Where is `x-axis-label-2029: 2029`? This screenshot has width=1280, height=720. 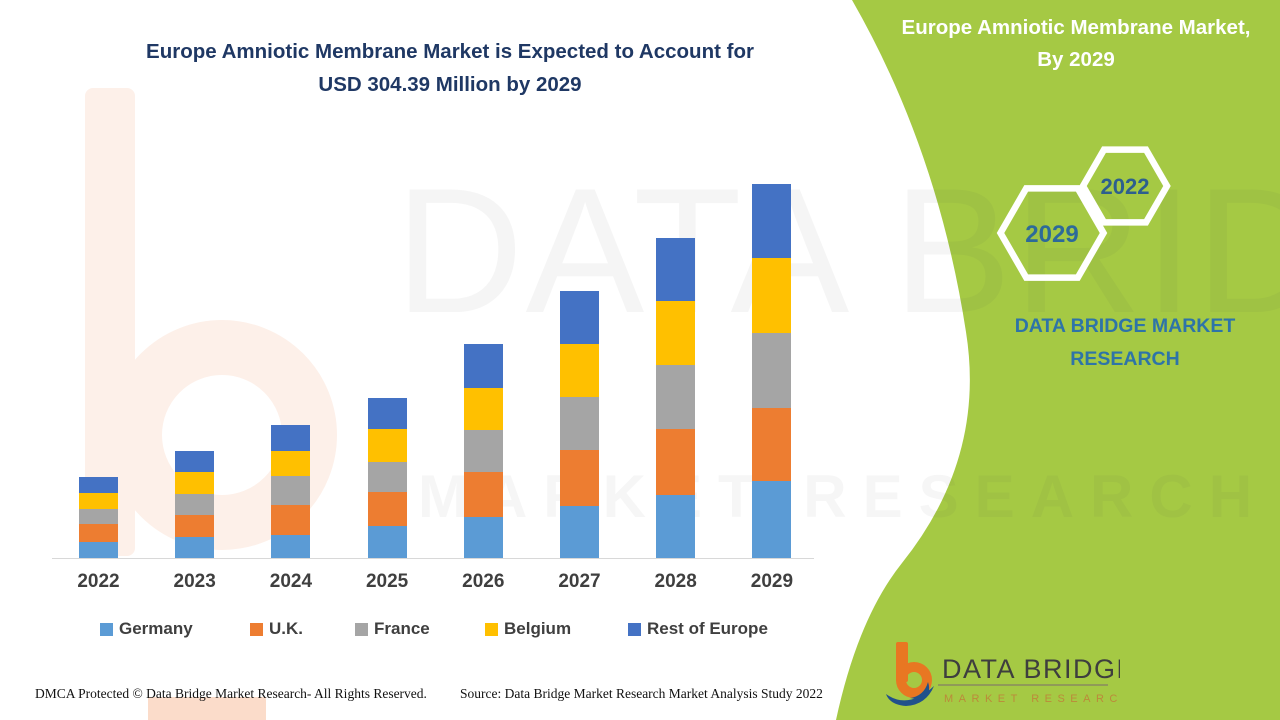
x-axis-label-2029: 2029 is located at coordinates (772, 581).